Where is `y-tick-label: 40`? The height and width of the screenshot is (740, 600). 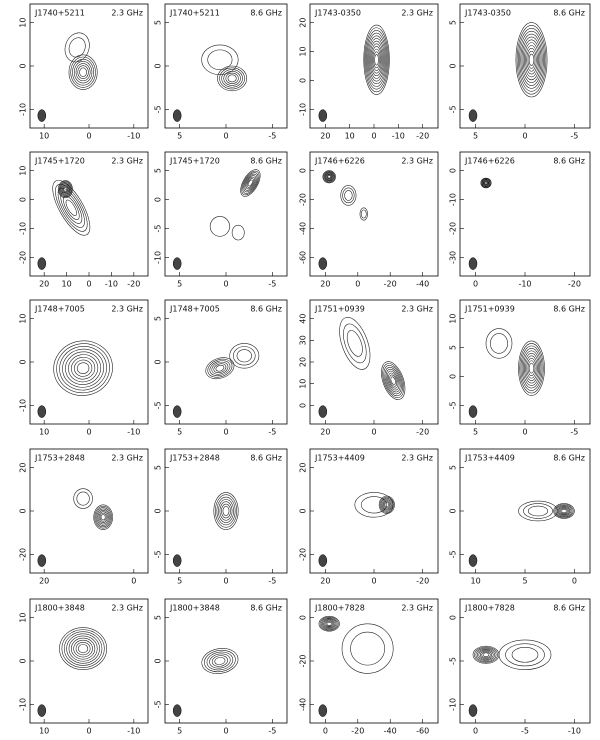 y-tick-label: 40 is located at coordinates (303, 319).